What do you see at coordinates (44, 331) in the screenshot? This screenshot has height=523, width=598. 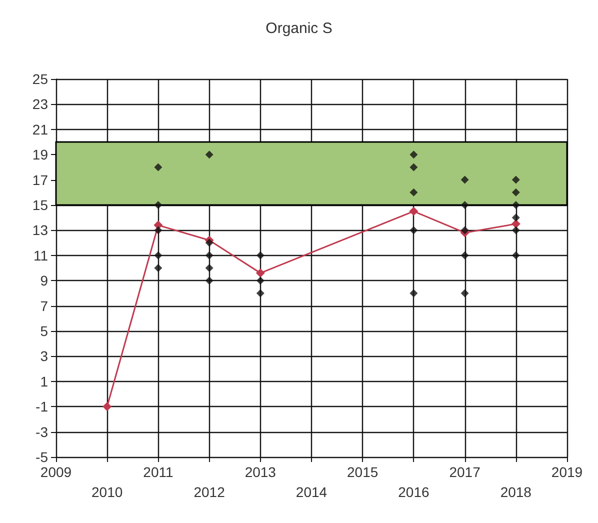 I see `y-tick-label: 5` at bounding box center [44, 331].